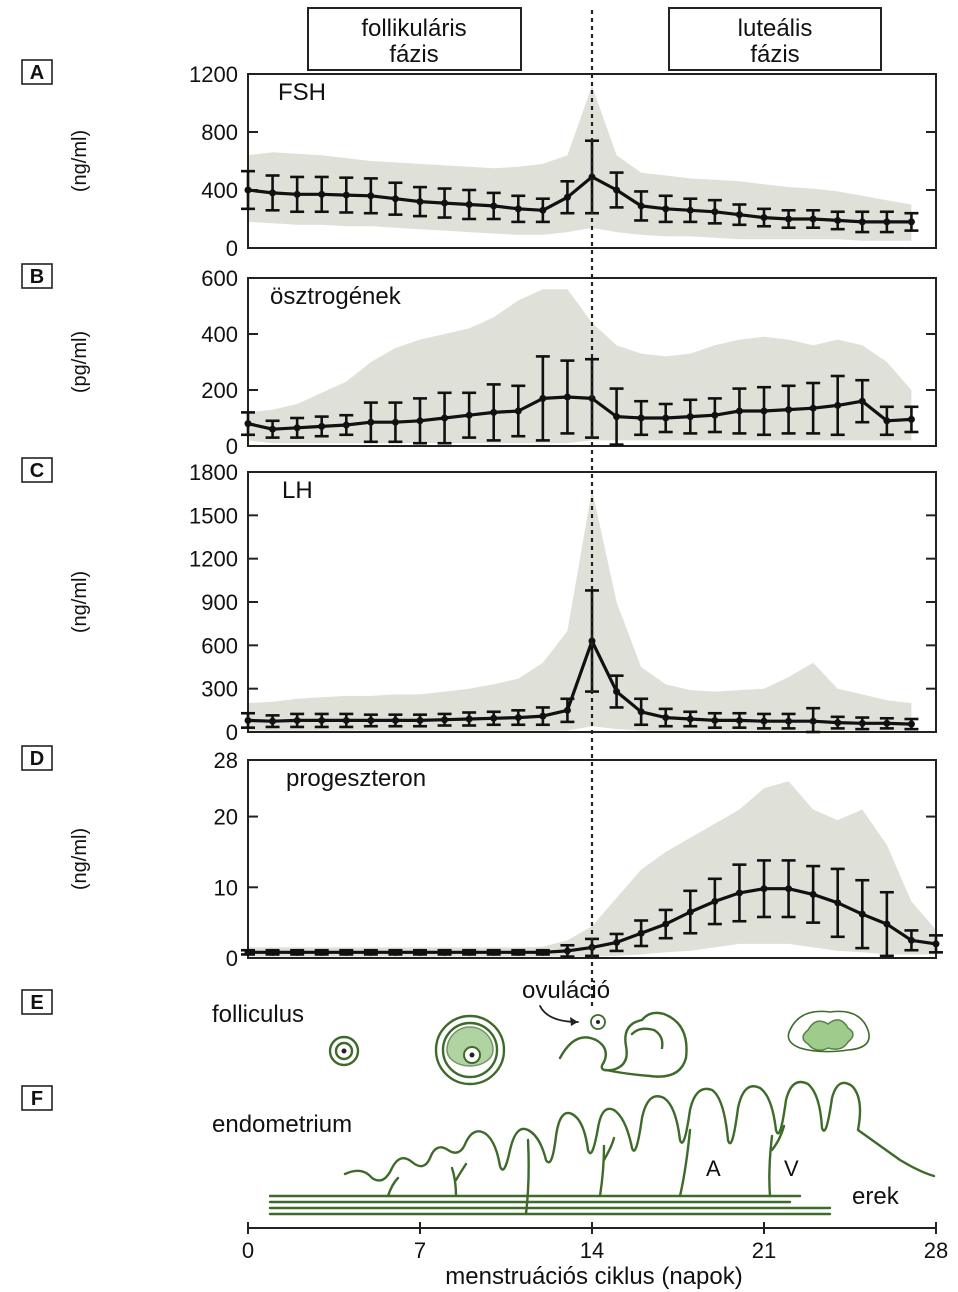  Describe the element at coordinates (478, 1148) in the screenshot. I see `panel-f-endometrium: F endometrium erek A V` at that location.